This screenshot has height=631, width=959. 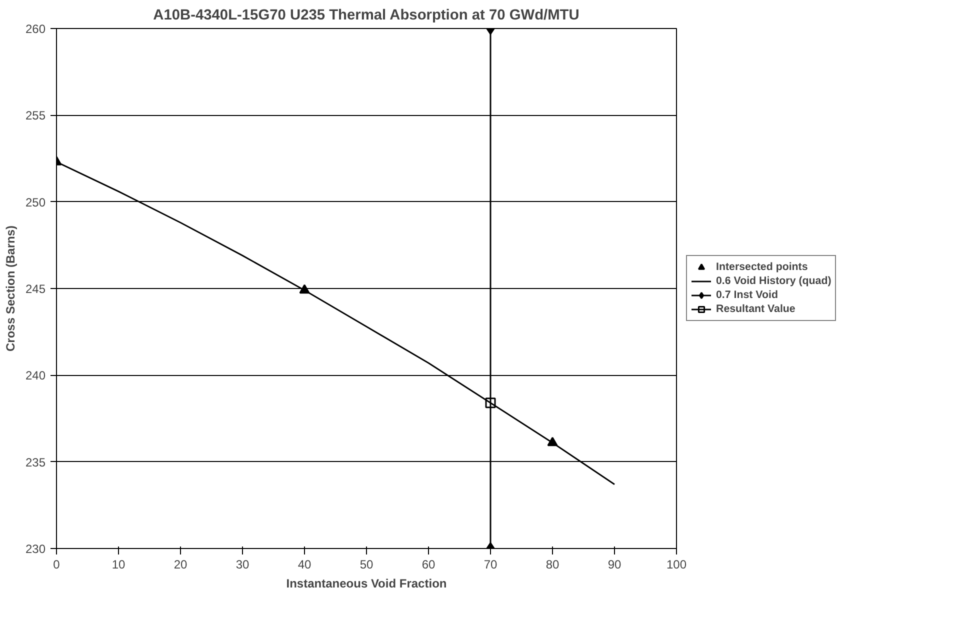 What do you see at coordinates (35, 462) in the screenshot?
I see `y-tick-label: 235` at bounding box center [35, 462].